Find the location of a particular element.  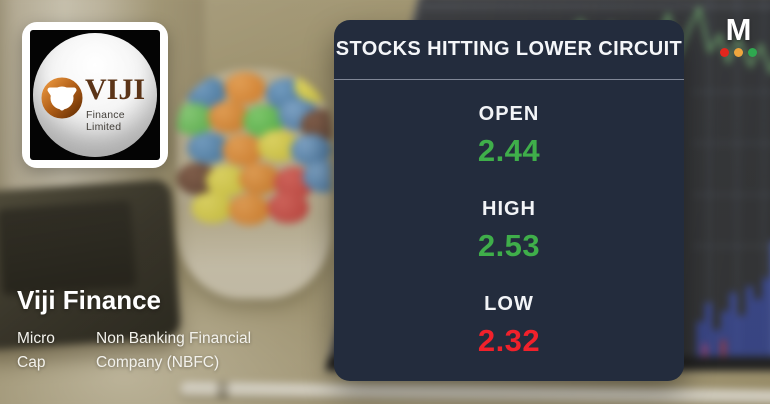

orange-dot-icon is located at coordinates (738, 52).